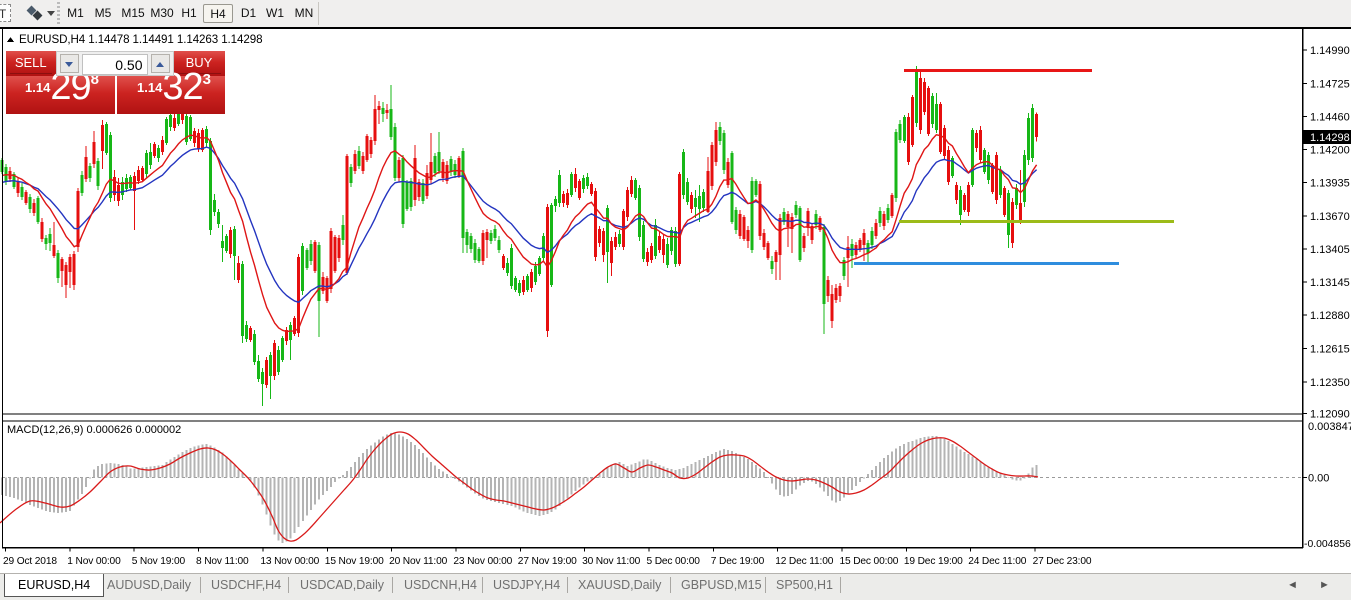  I want to click on svg-text: 5 Dec 00:00, so click(674, 561).